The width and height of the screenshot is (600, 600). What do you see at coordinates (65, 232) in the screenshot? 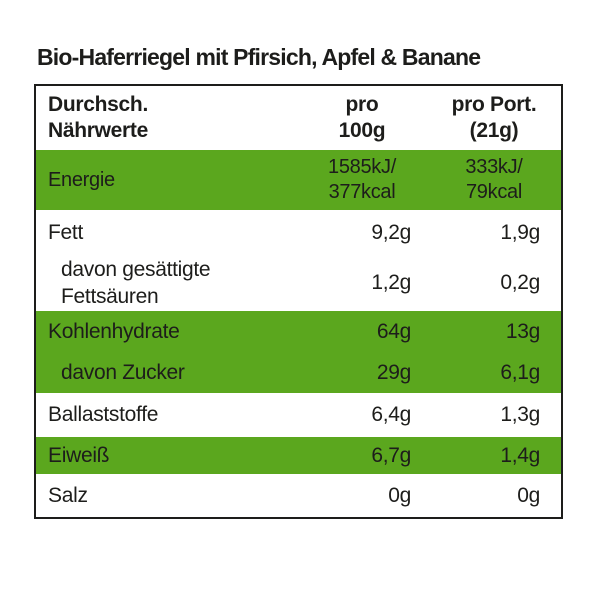
I see `row-label: Fett` at bounding box center [65, 232].